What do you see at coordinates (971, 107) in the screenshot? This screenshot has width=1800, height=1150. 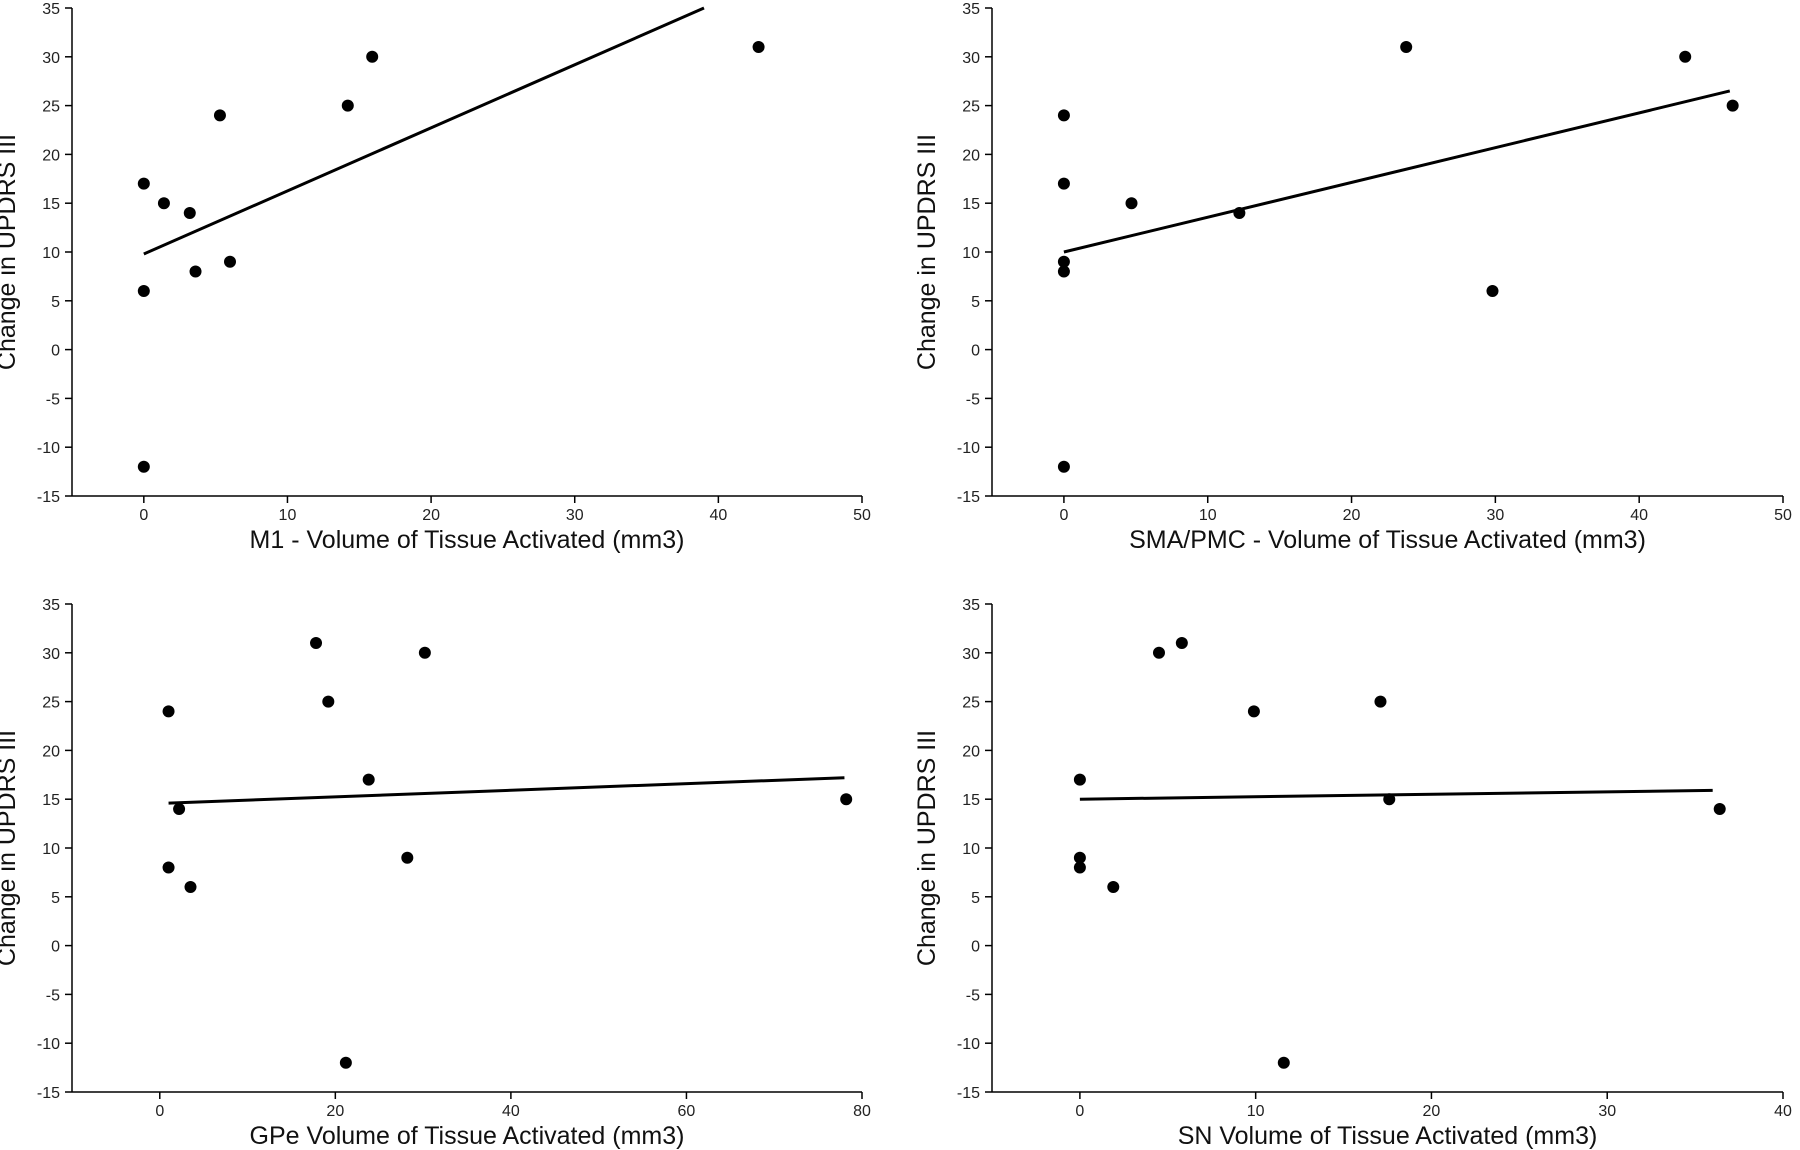 I see `y-tick-label: 25` at bounding box center [971, 107].